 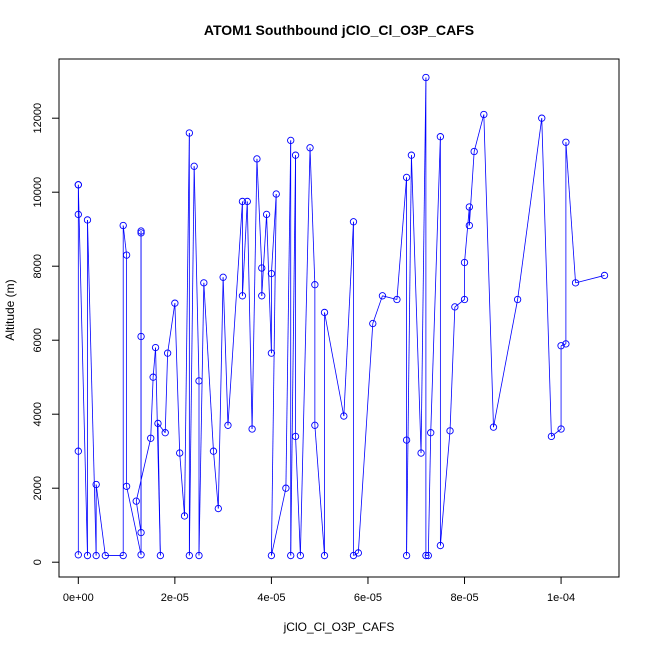 What do you see at coordinates (175, 598) in the screenshot?
I see `x-tick-label: 2e-05` at bounding box center [175, 598].